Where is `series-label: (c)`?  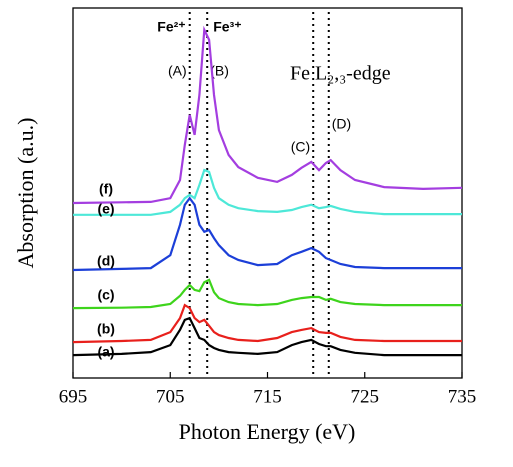 series-label: (c) is located at coordinates (105, 295).